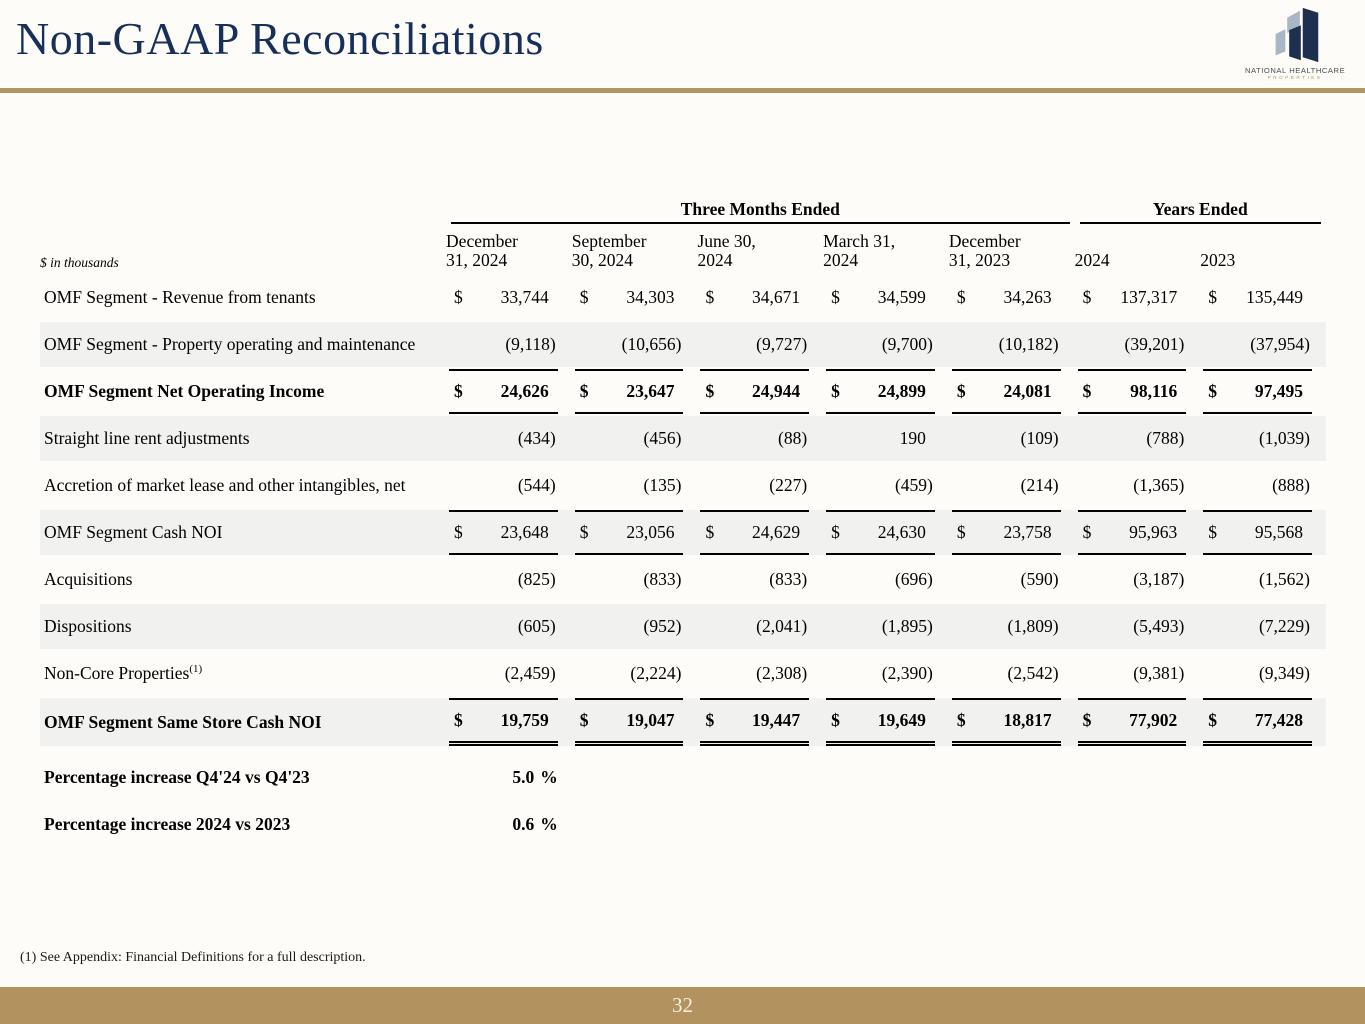 The height and width of the screenshot is (1024, 1365). What do you see at coordinates (886, 391) in the screenshot?
I see `value-cell: $24,899` at bounding box center [886, 391].